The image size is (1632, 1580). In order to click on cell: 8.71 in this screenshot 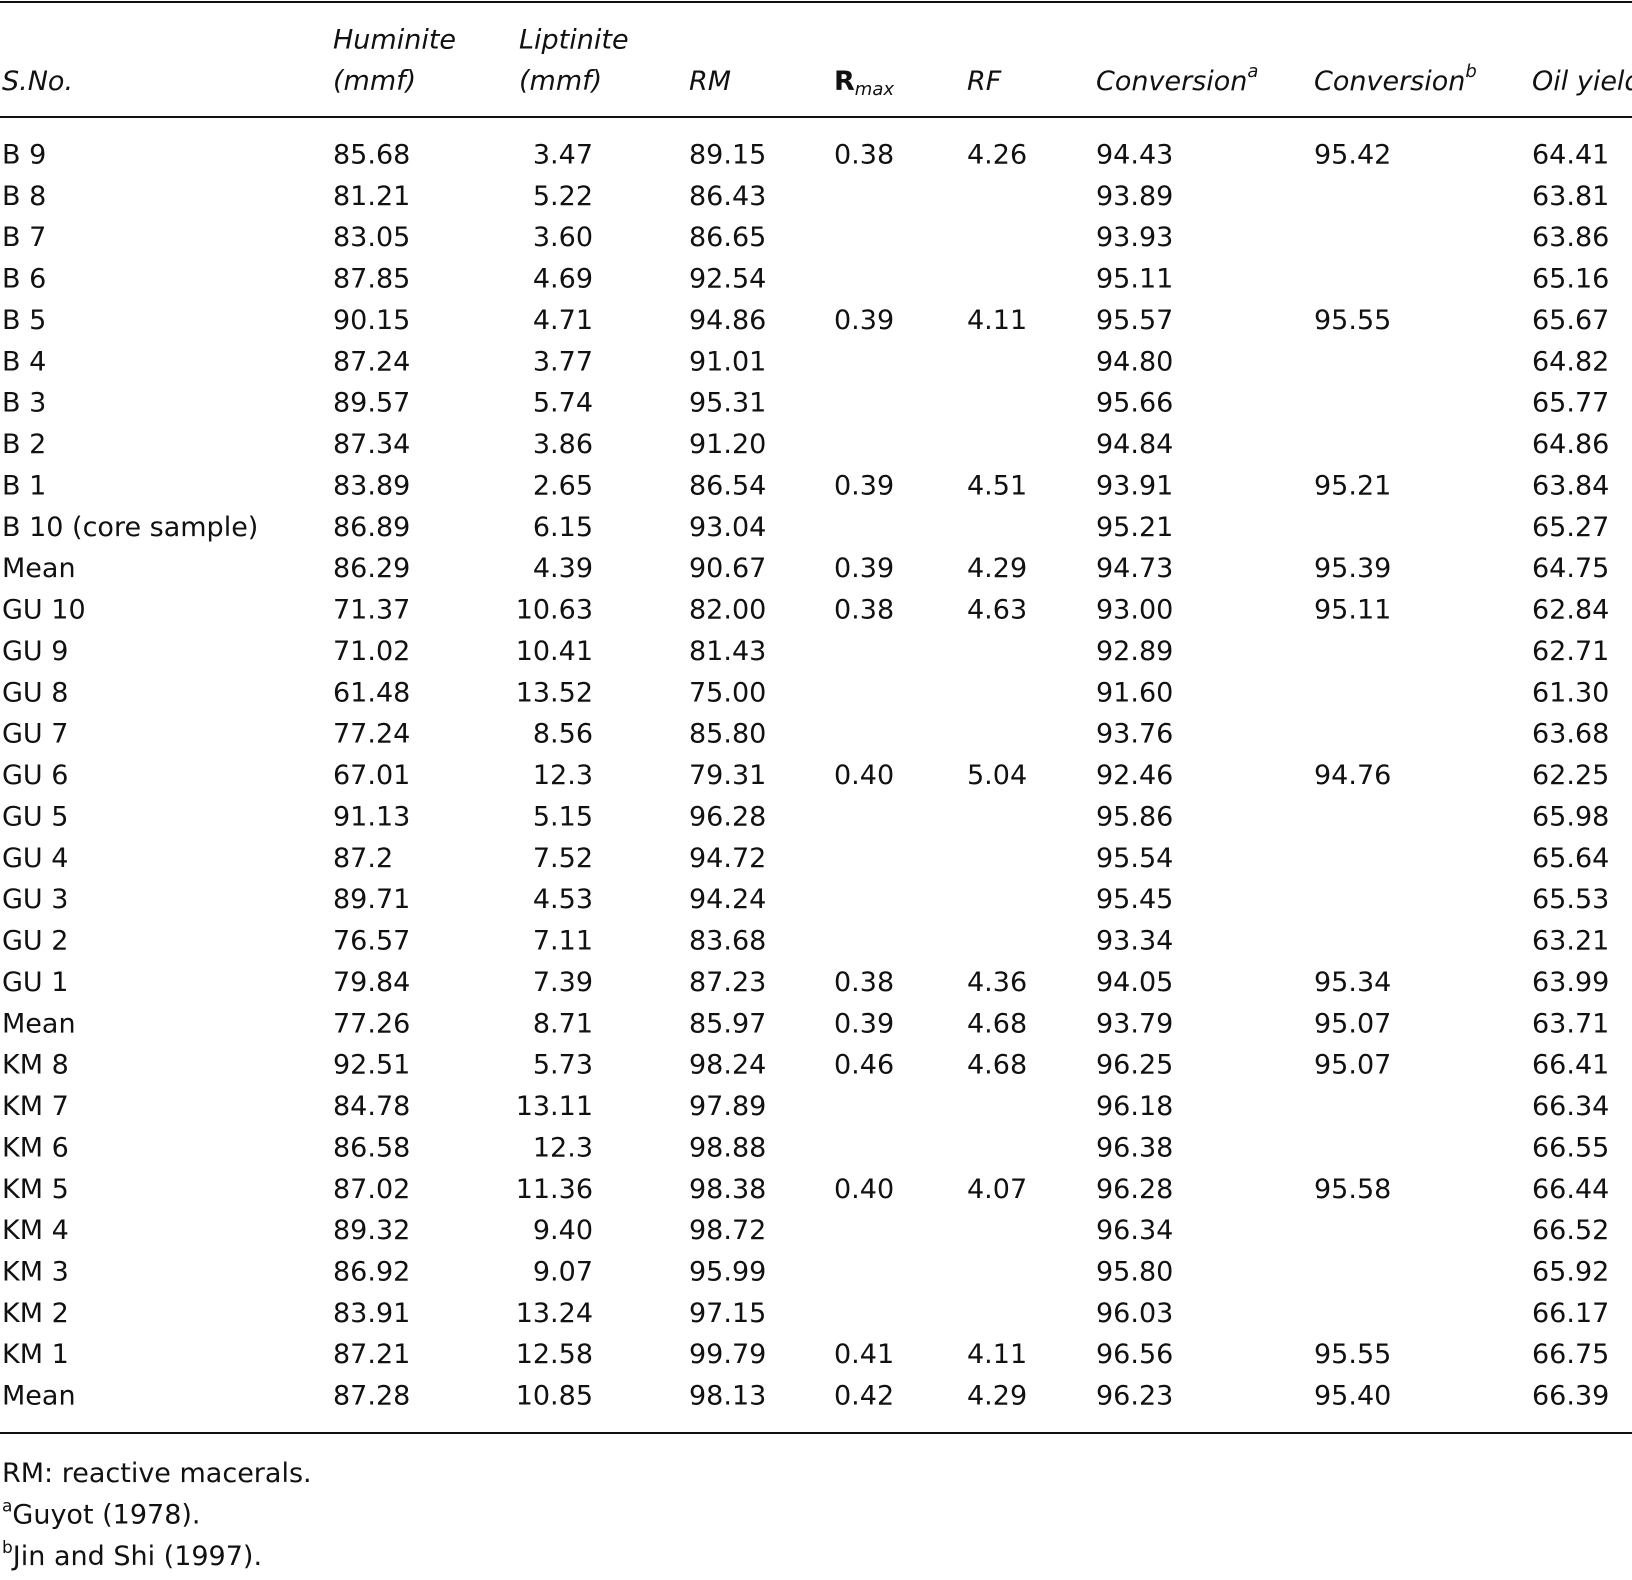, I will do `click(563, 1023)`.